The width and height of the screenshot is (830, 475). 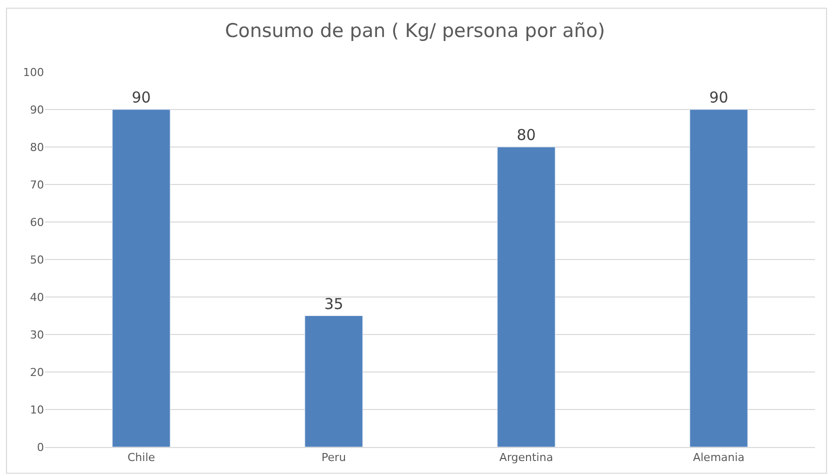 What do you see at coordinates (37, 185) in the screenshot?
I see `y-tick-label: 70` at bounding box center [37, 185].